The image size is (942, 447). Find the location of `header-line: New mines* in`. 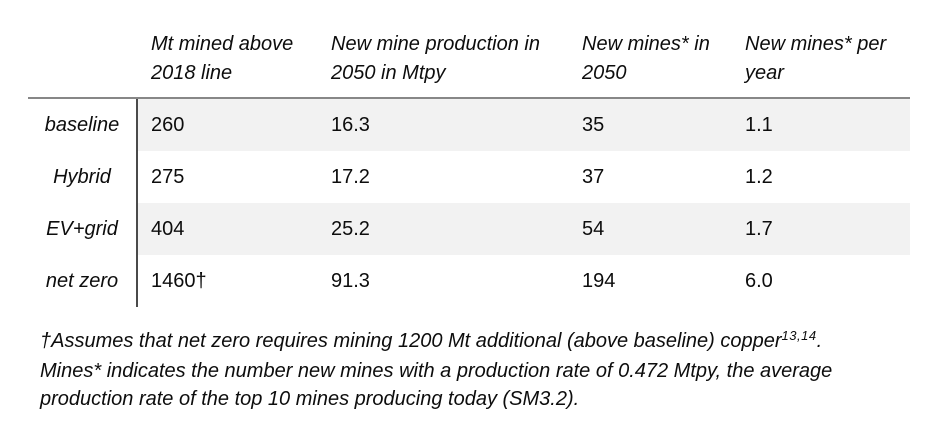

header-line: New mines* in is located at coordinates (646, 44).